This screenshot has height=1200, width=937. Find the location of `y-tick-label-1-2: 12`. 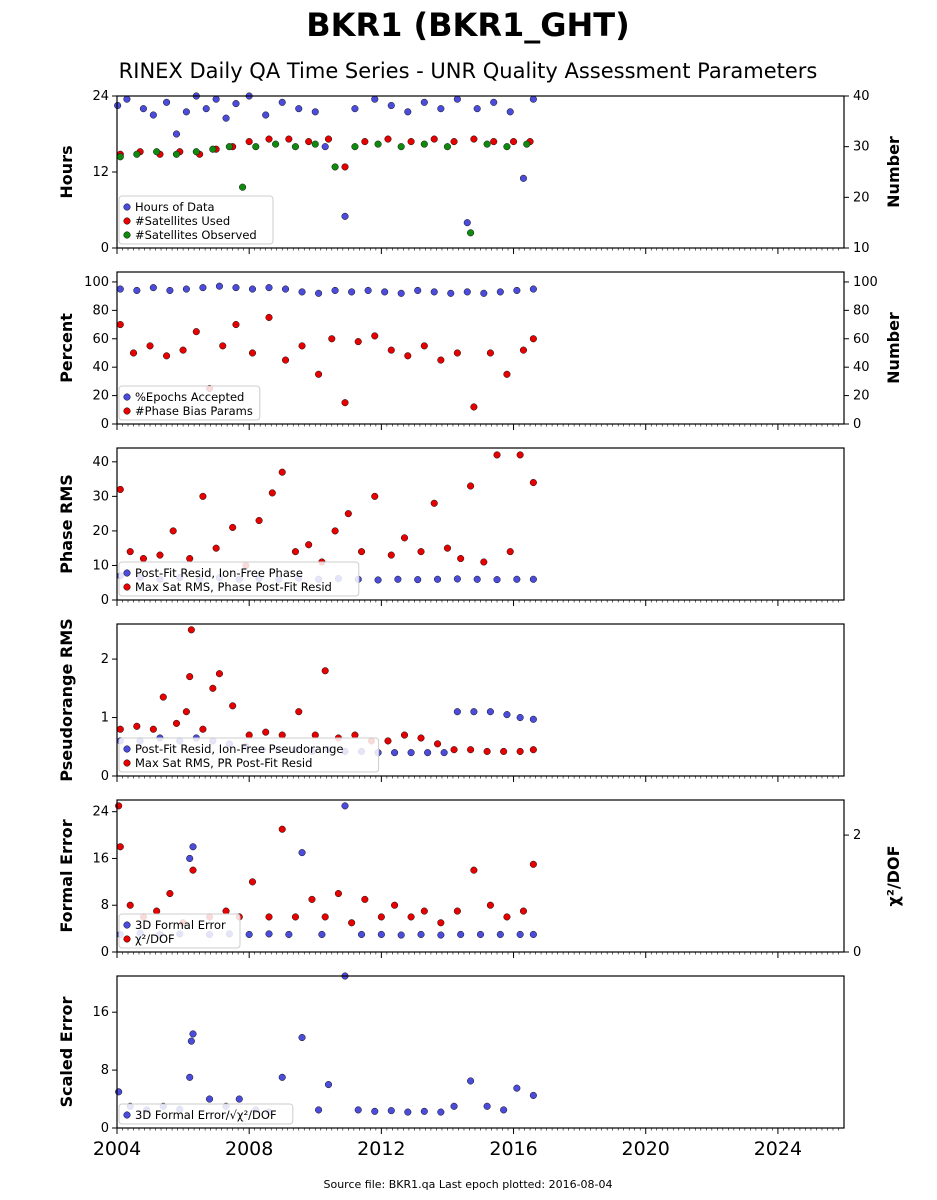

y-tick-label-1-2: 12 is located at coordinates (100, 172).